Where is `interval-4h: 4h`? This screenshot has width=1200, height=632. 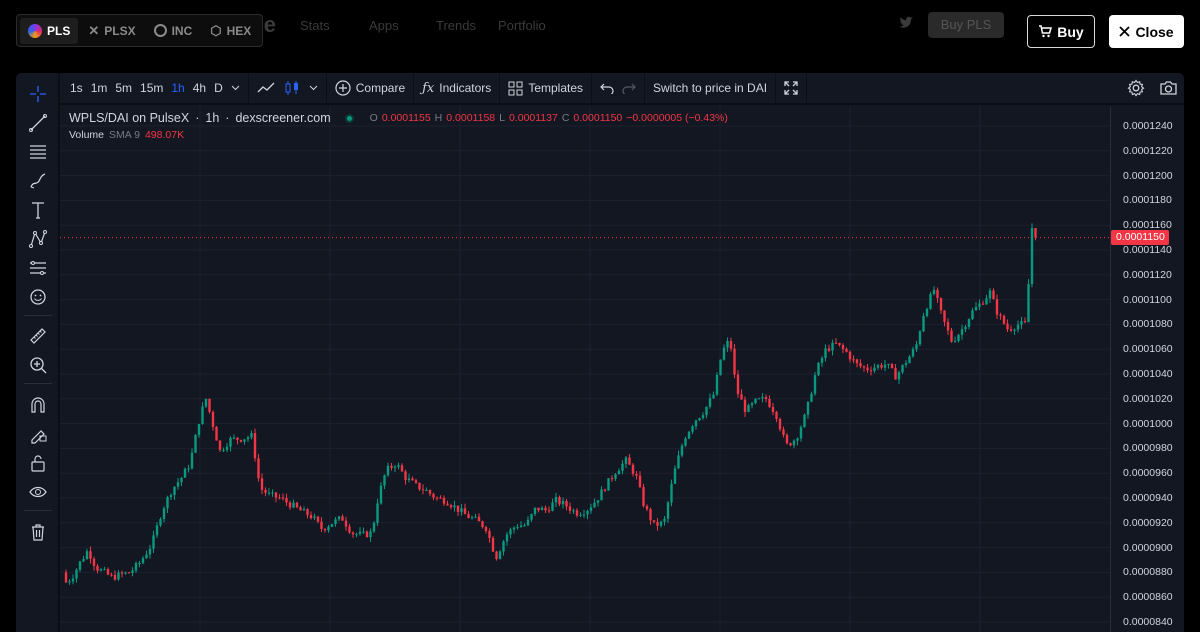
interval-4h: 4h is located at coordinates (199, 88).